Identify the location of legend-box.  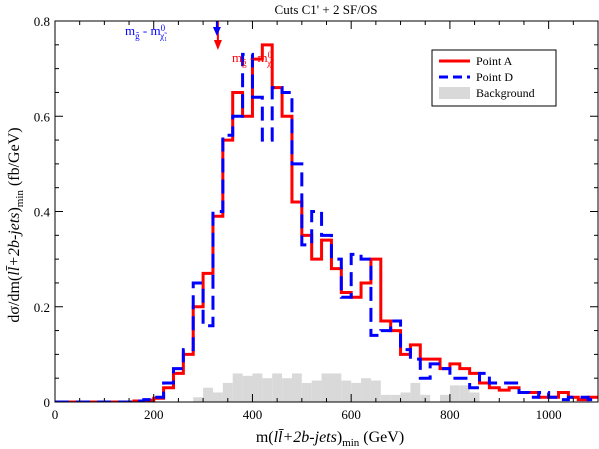
(494, 78).